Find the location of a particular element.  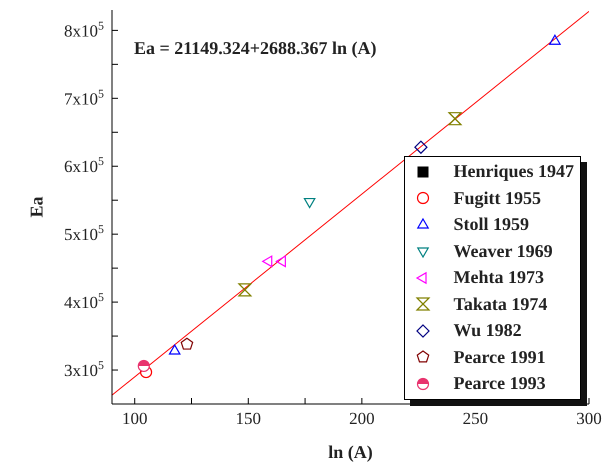

y-tick-label: 7x10$^{5}$ is located at coordinates (84, 97).